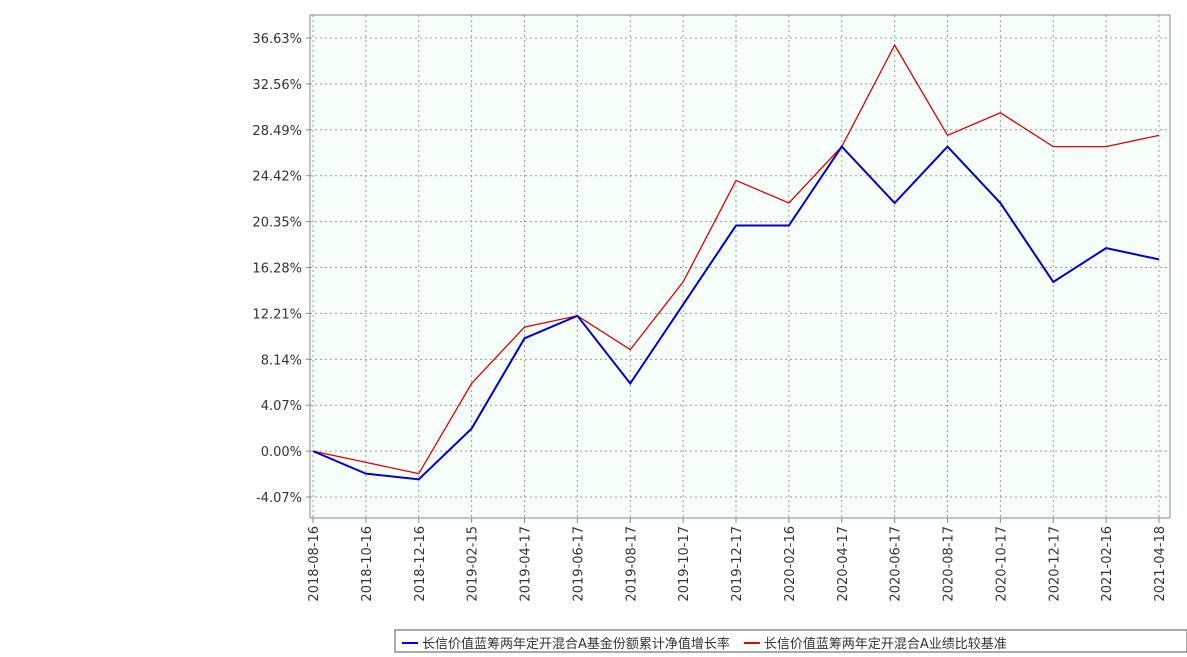 The height and width of the screenshot is (657, 1187). What do you see at coordinates (896, 564) in the screenshot?
I see `x-tick-label: 2020-06-17` at bounding box center [896, 564].